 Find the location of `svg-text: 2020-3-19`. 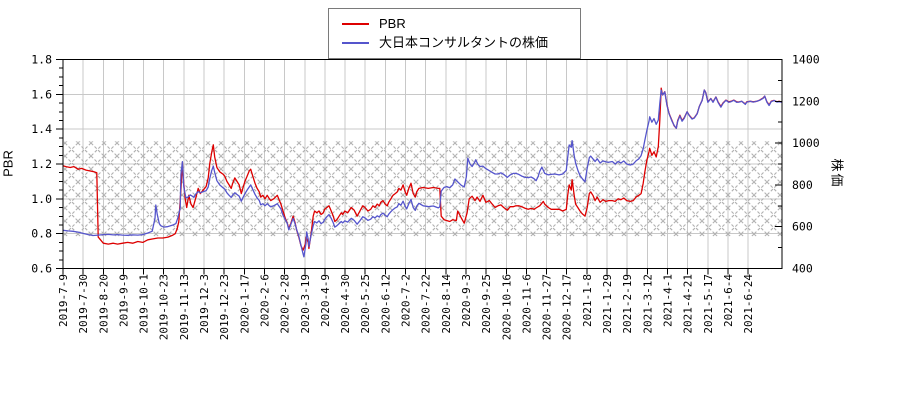

svg-text: 2020-3-19 is located at coordinates (305, 304).